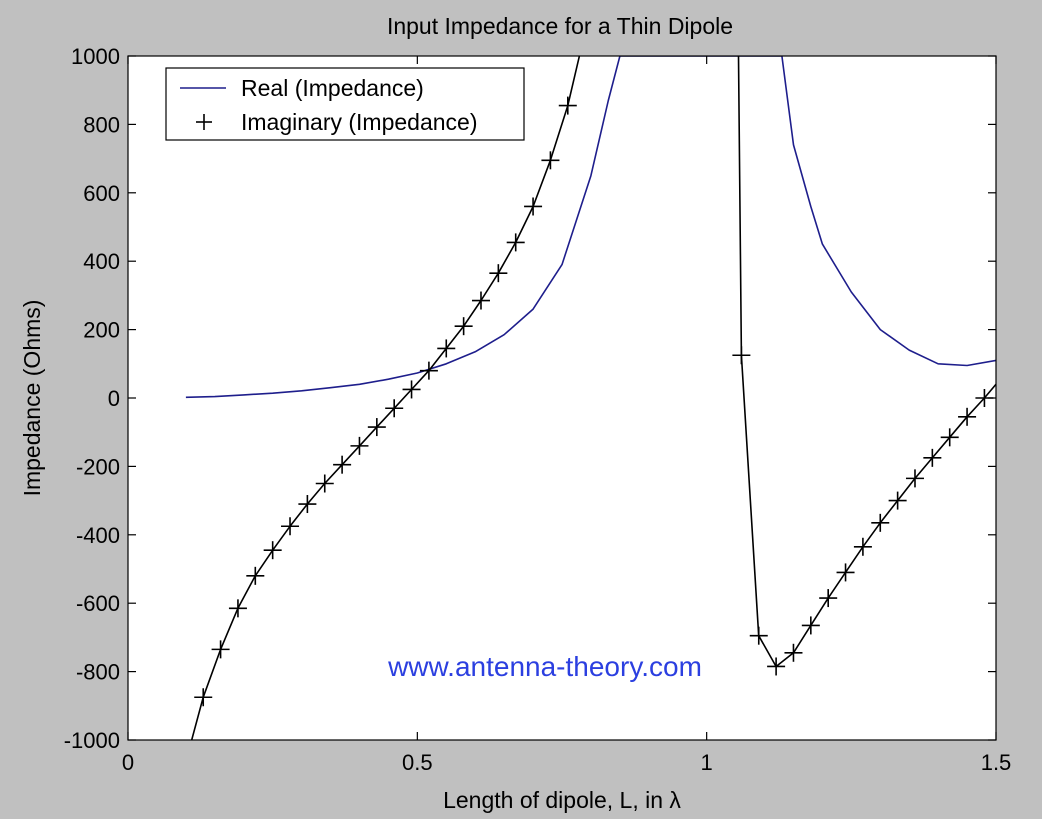  Describe the element at coordinates (32, 398) in the screenshot. I see `y-axis-label: Impedance (Ohms)` at that location.